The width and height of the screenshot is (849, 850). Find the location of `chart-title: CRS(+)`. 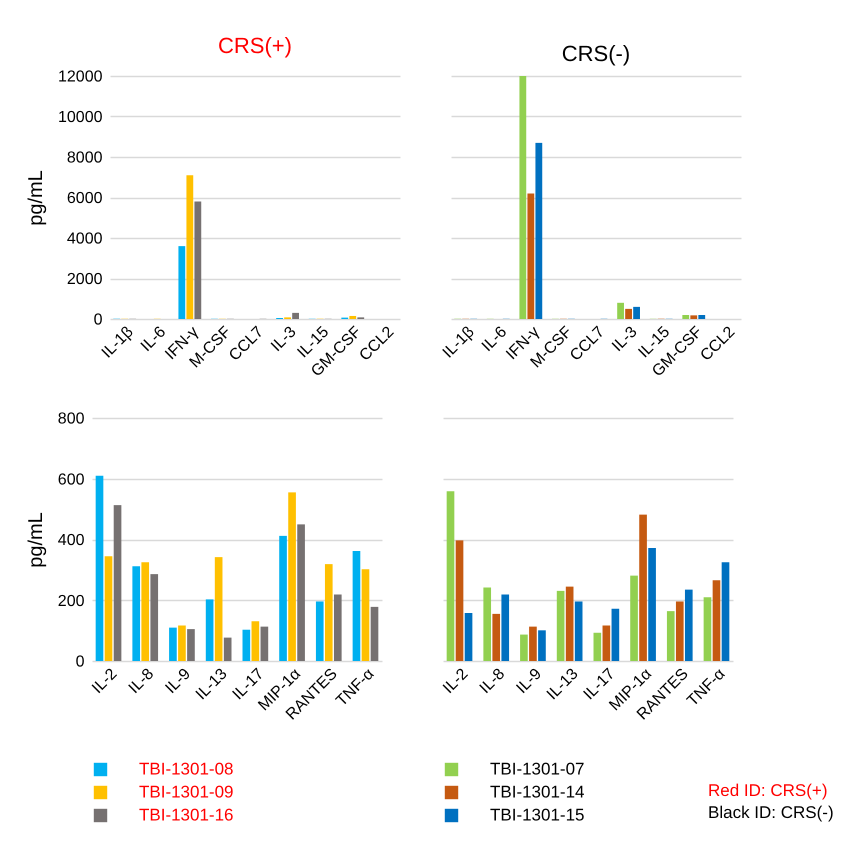

chart-title: CRS(+) is located at coordinates (255, 45).